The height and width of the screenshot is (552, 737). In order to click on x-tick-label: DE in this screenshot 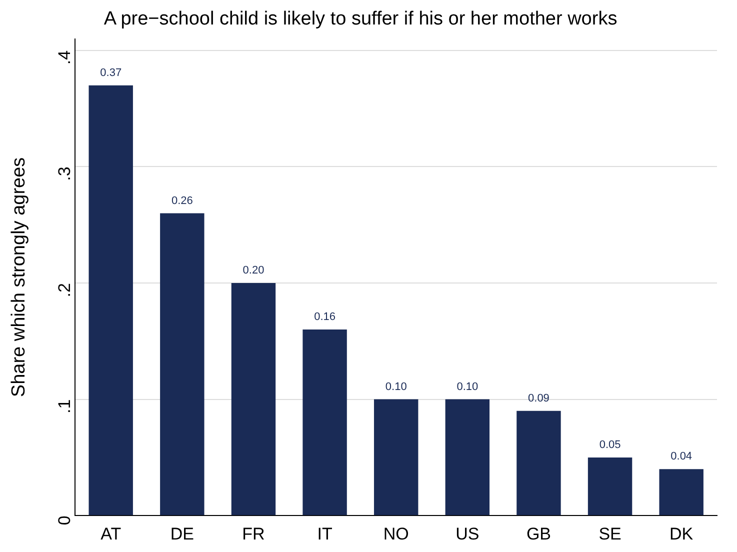, I will do `click(182, 534)`.